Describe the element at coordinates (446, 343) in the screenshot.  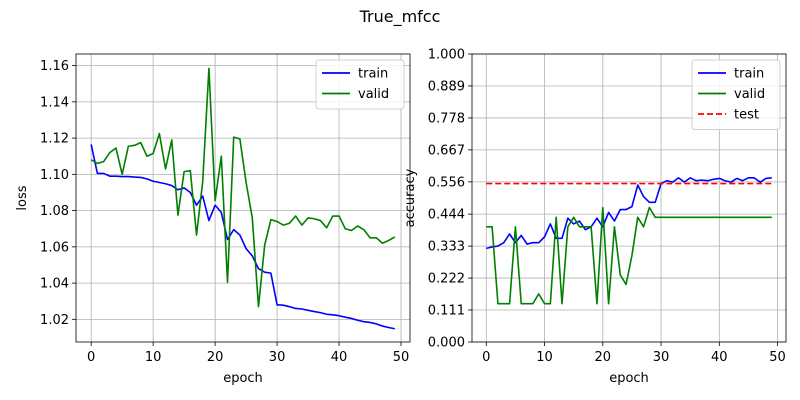
I see `y-tick-label: 0.000` at that location.